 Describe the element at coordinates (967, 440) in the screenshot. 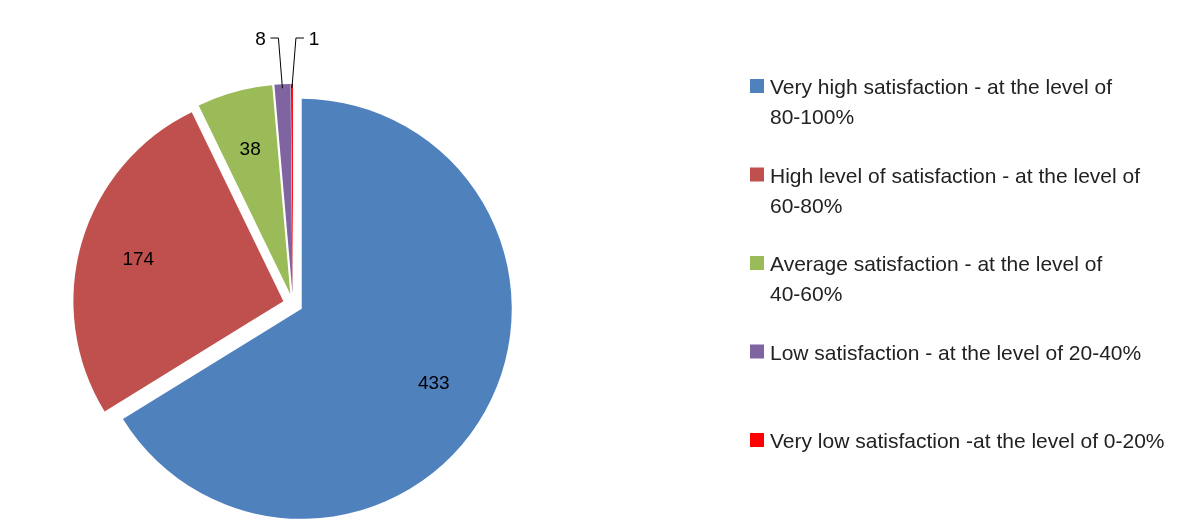

I see `legend-label: Very low satisfaction -at the level of 0-20%` at that location.